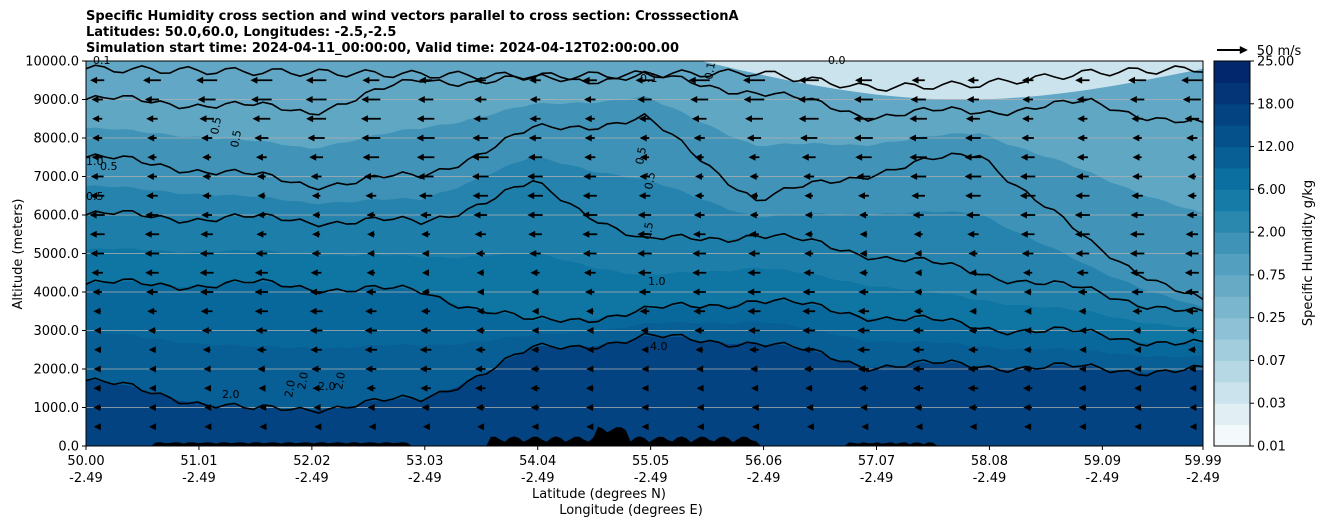 This screenshot has height=526, width=1326. I want to click on humidity-band, so click(951, 80).